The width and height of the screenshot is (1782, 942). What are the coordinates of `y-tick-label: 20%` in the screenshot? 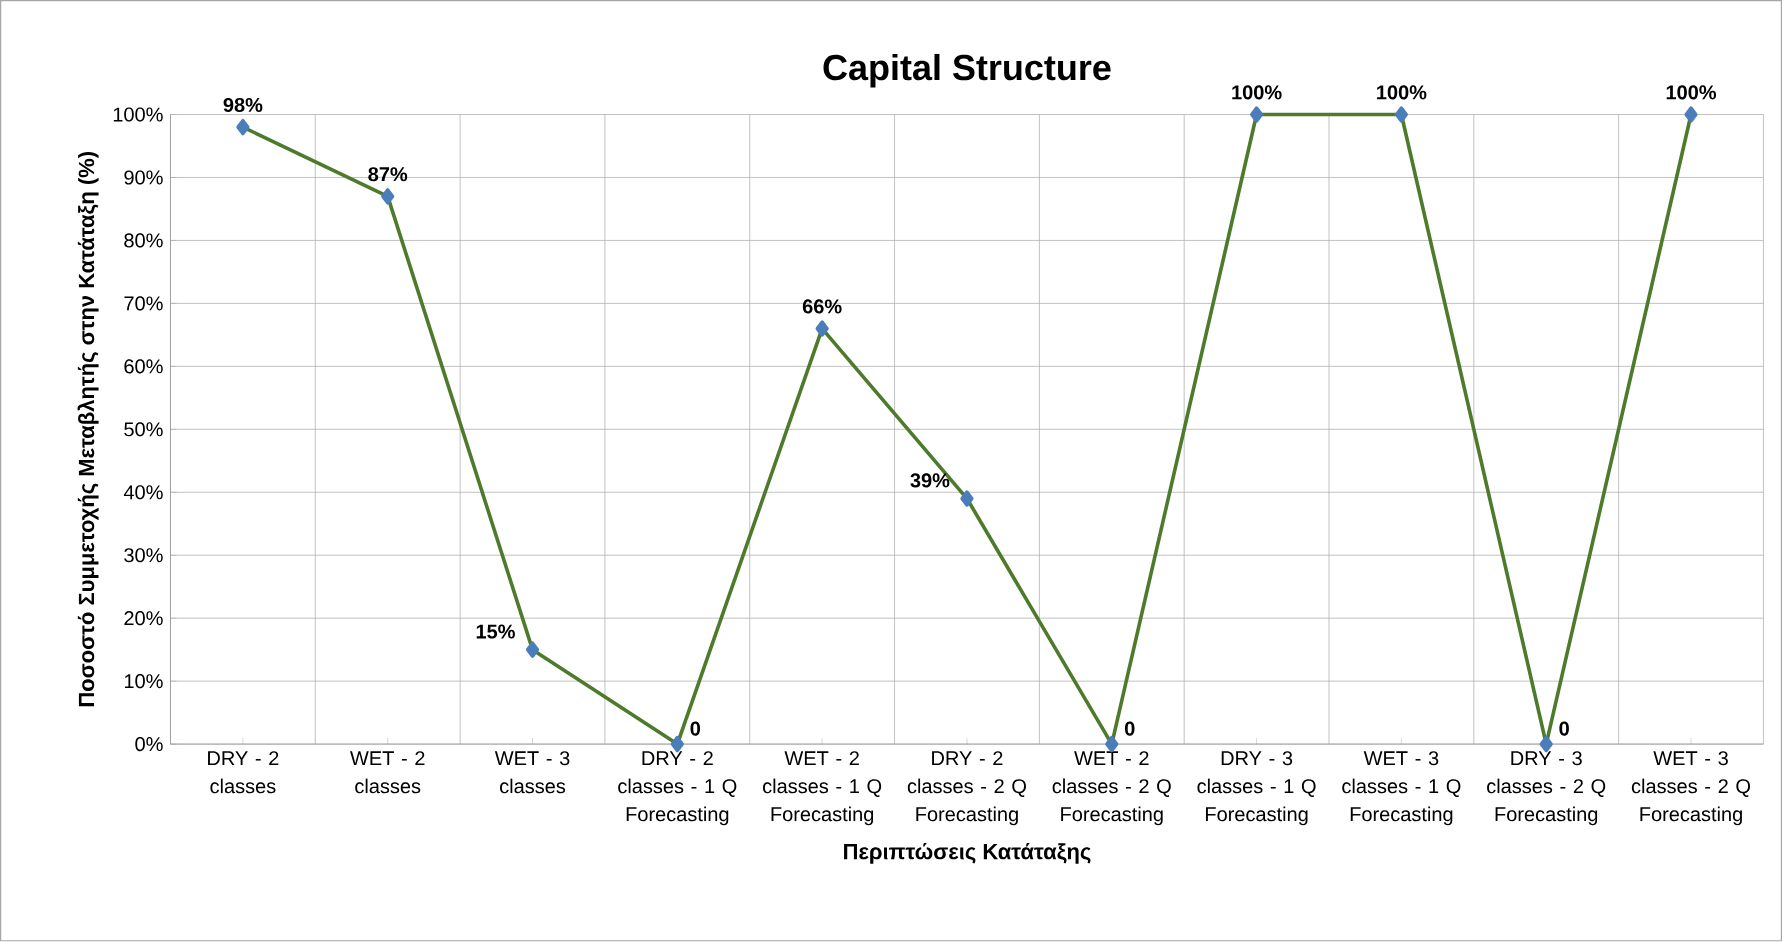 It's located at (143, 618).